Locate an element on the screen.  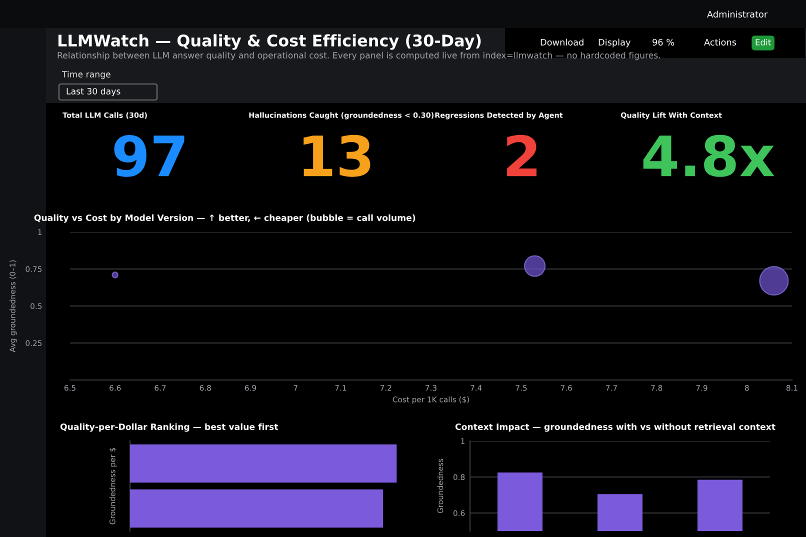
text: Display is located at coordinates (614, 43).